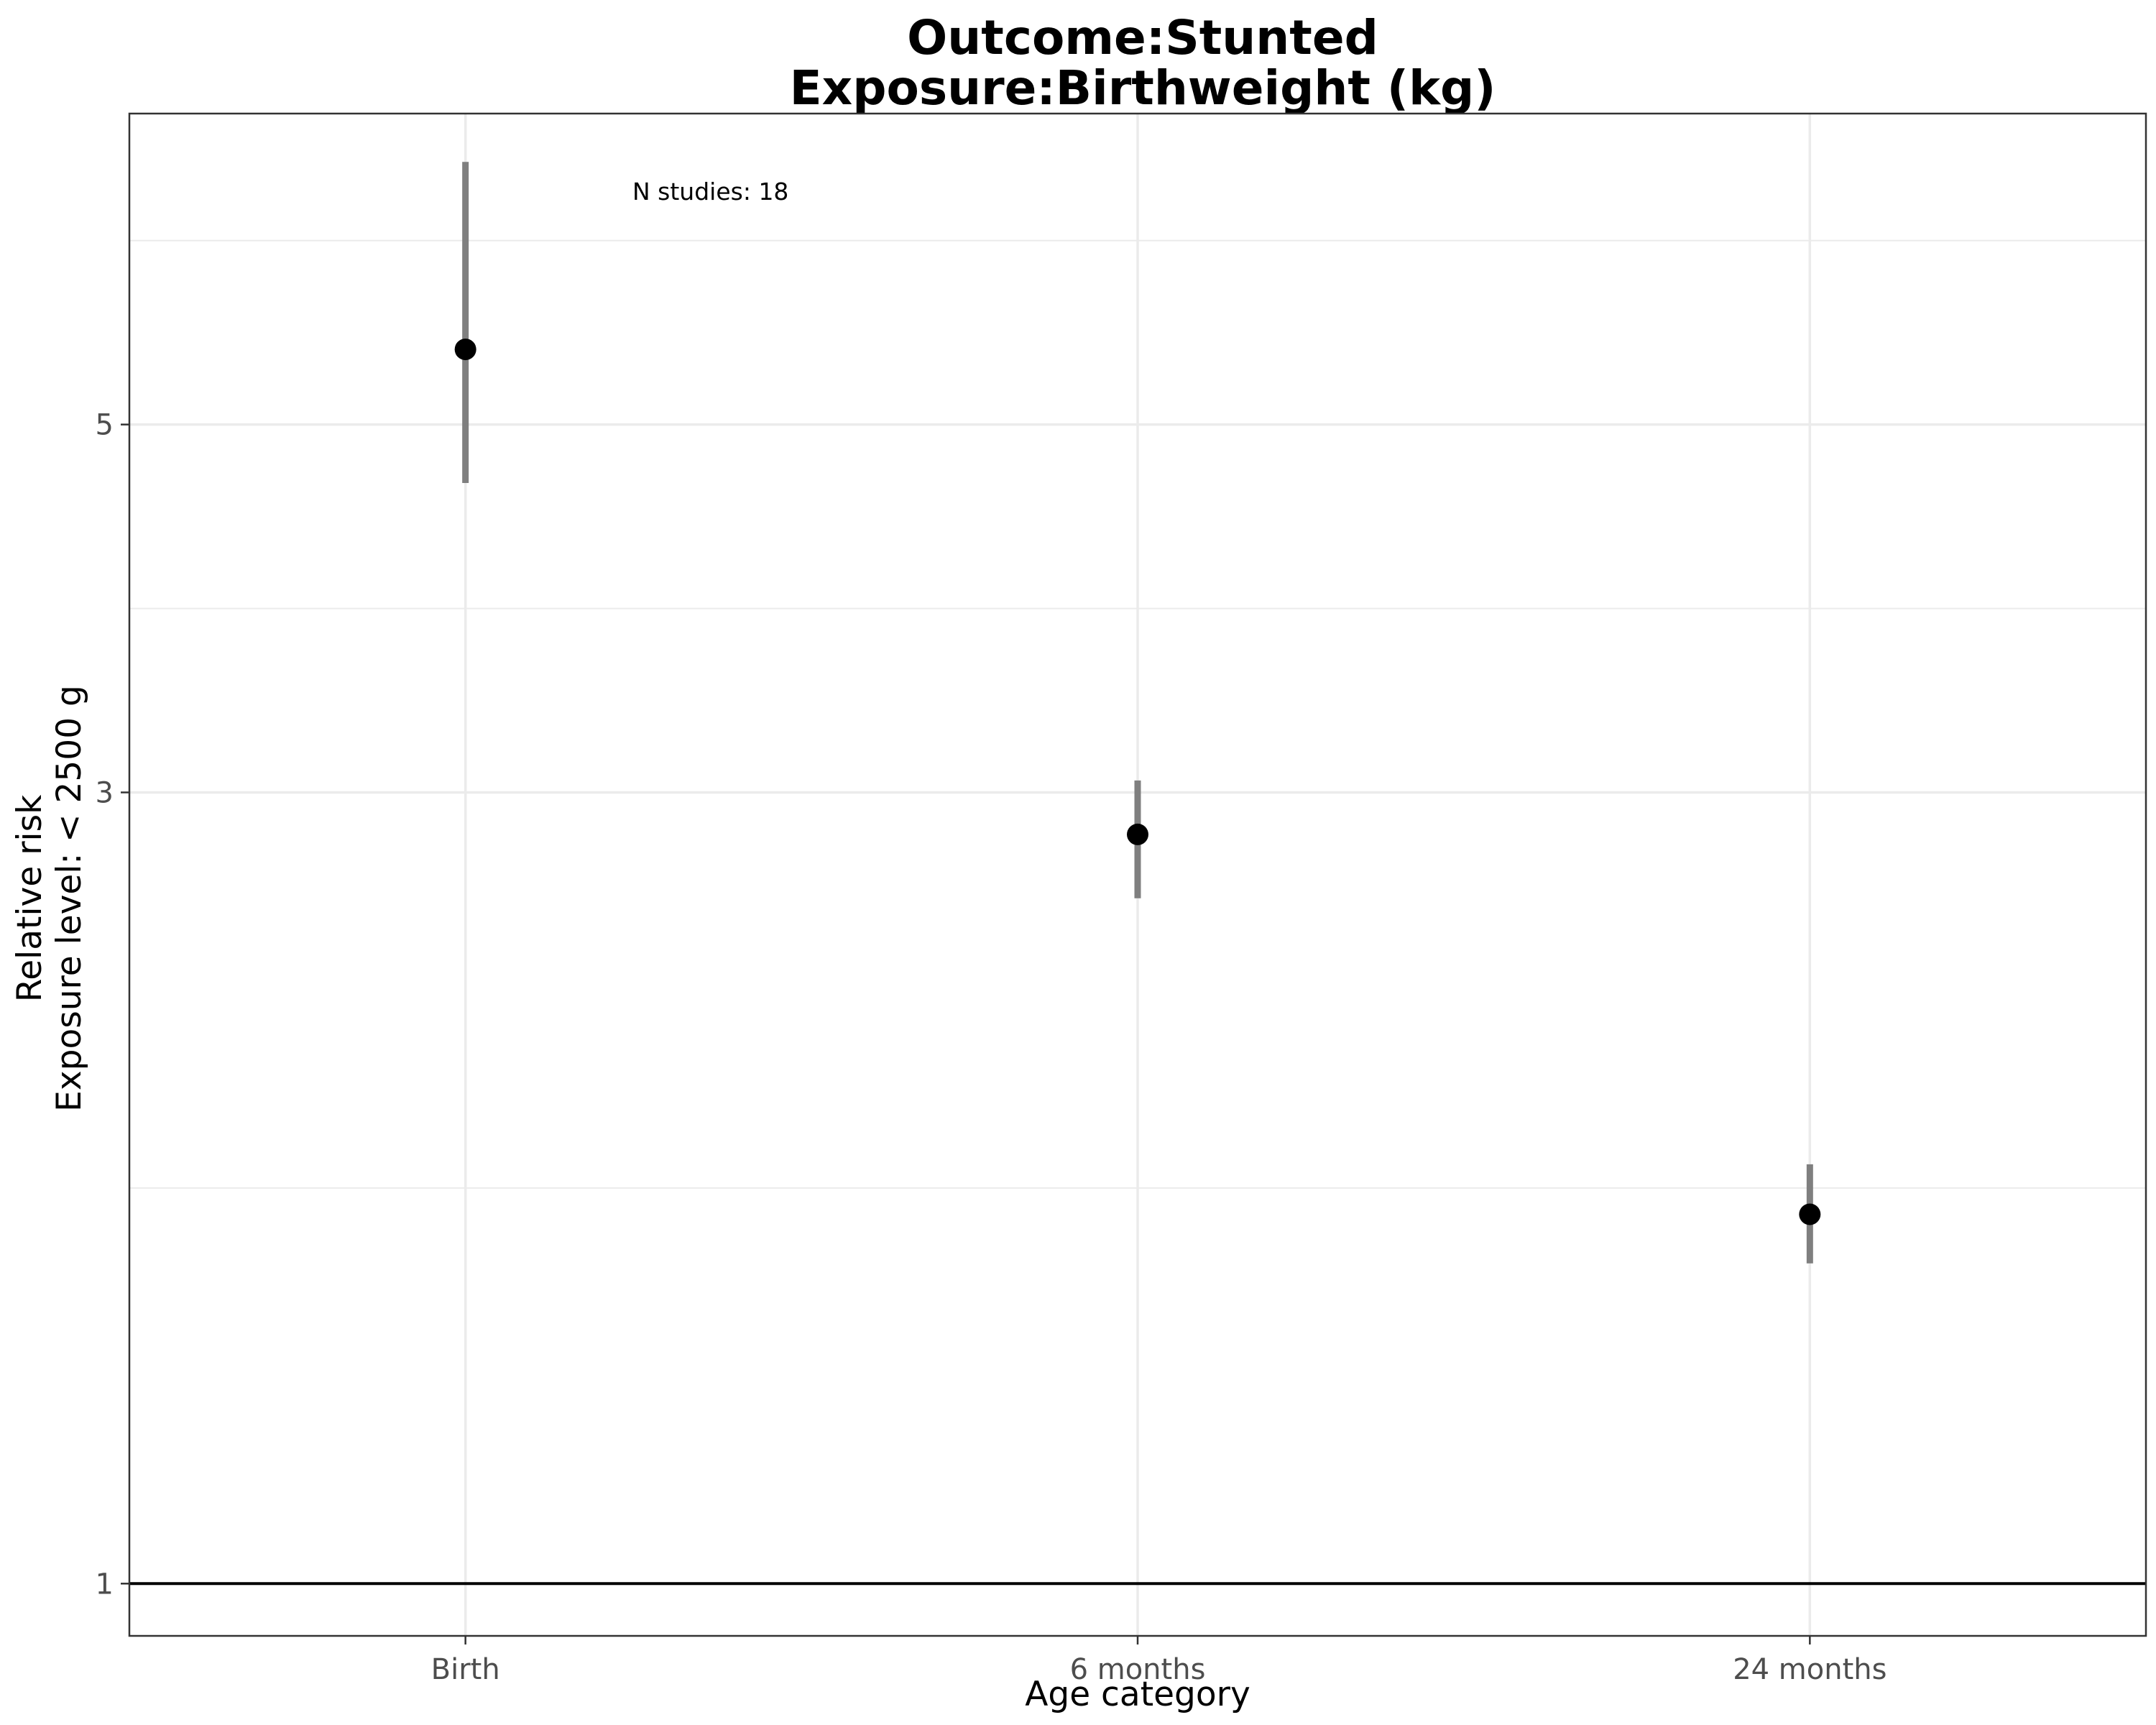 The width and height of the screenshot is (2156, 1725). I want to click on y-axis-subtitle: Exposure level: < 2500 g, so click(69, 898).